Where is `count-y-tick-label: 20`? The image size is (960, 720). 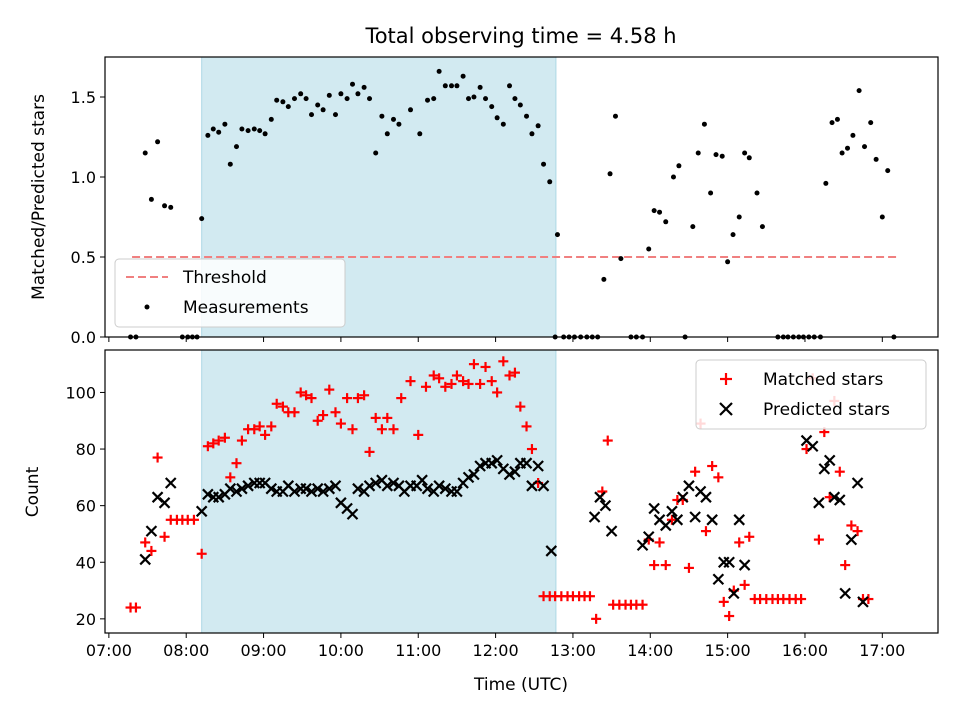
count-y-tick-label: 20 is located at coordinates (86, 619).